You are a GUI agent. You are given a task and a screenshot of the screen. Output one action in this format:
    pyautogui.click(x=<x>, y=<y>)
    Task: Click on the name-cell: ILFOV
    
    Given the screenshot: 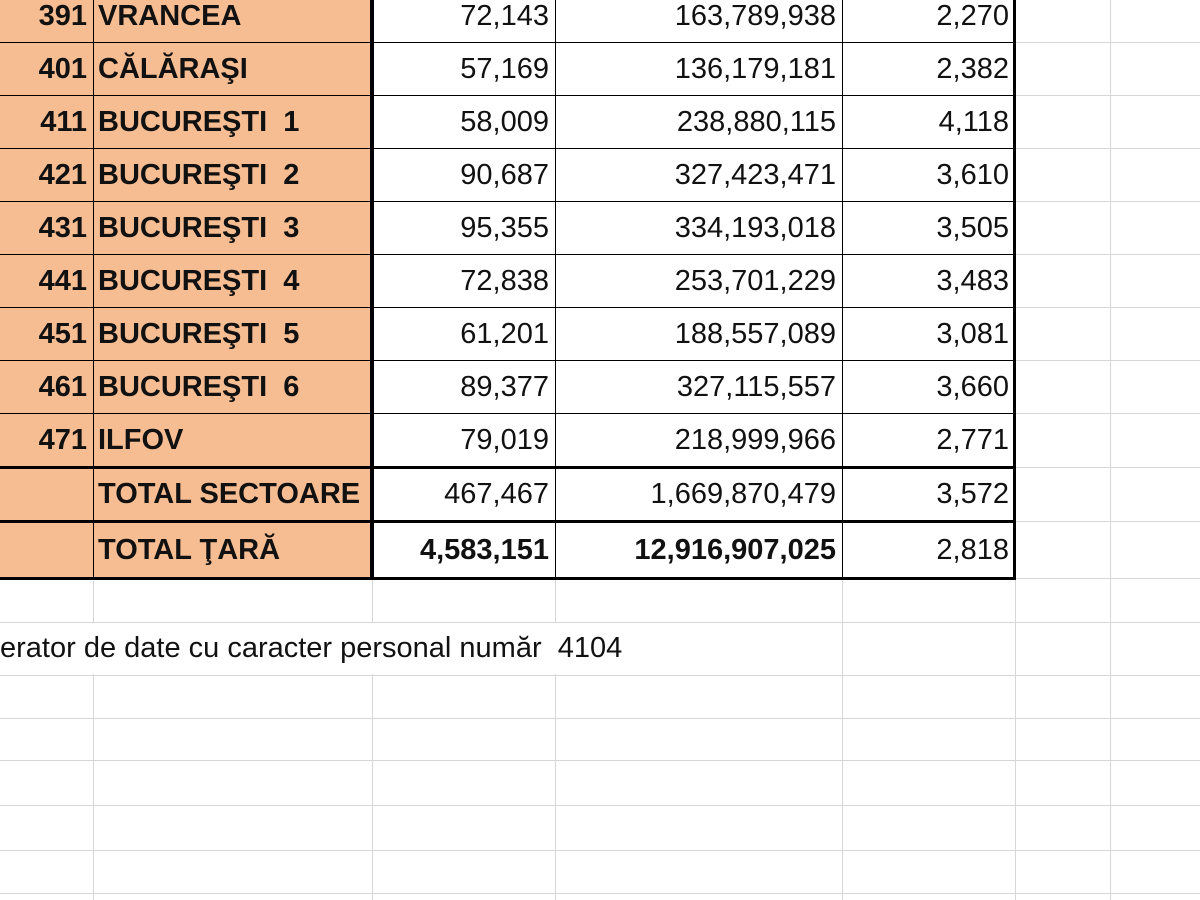 What is the action you would take?
    pyautogui.click(x=233, y=440)
    